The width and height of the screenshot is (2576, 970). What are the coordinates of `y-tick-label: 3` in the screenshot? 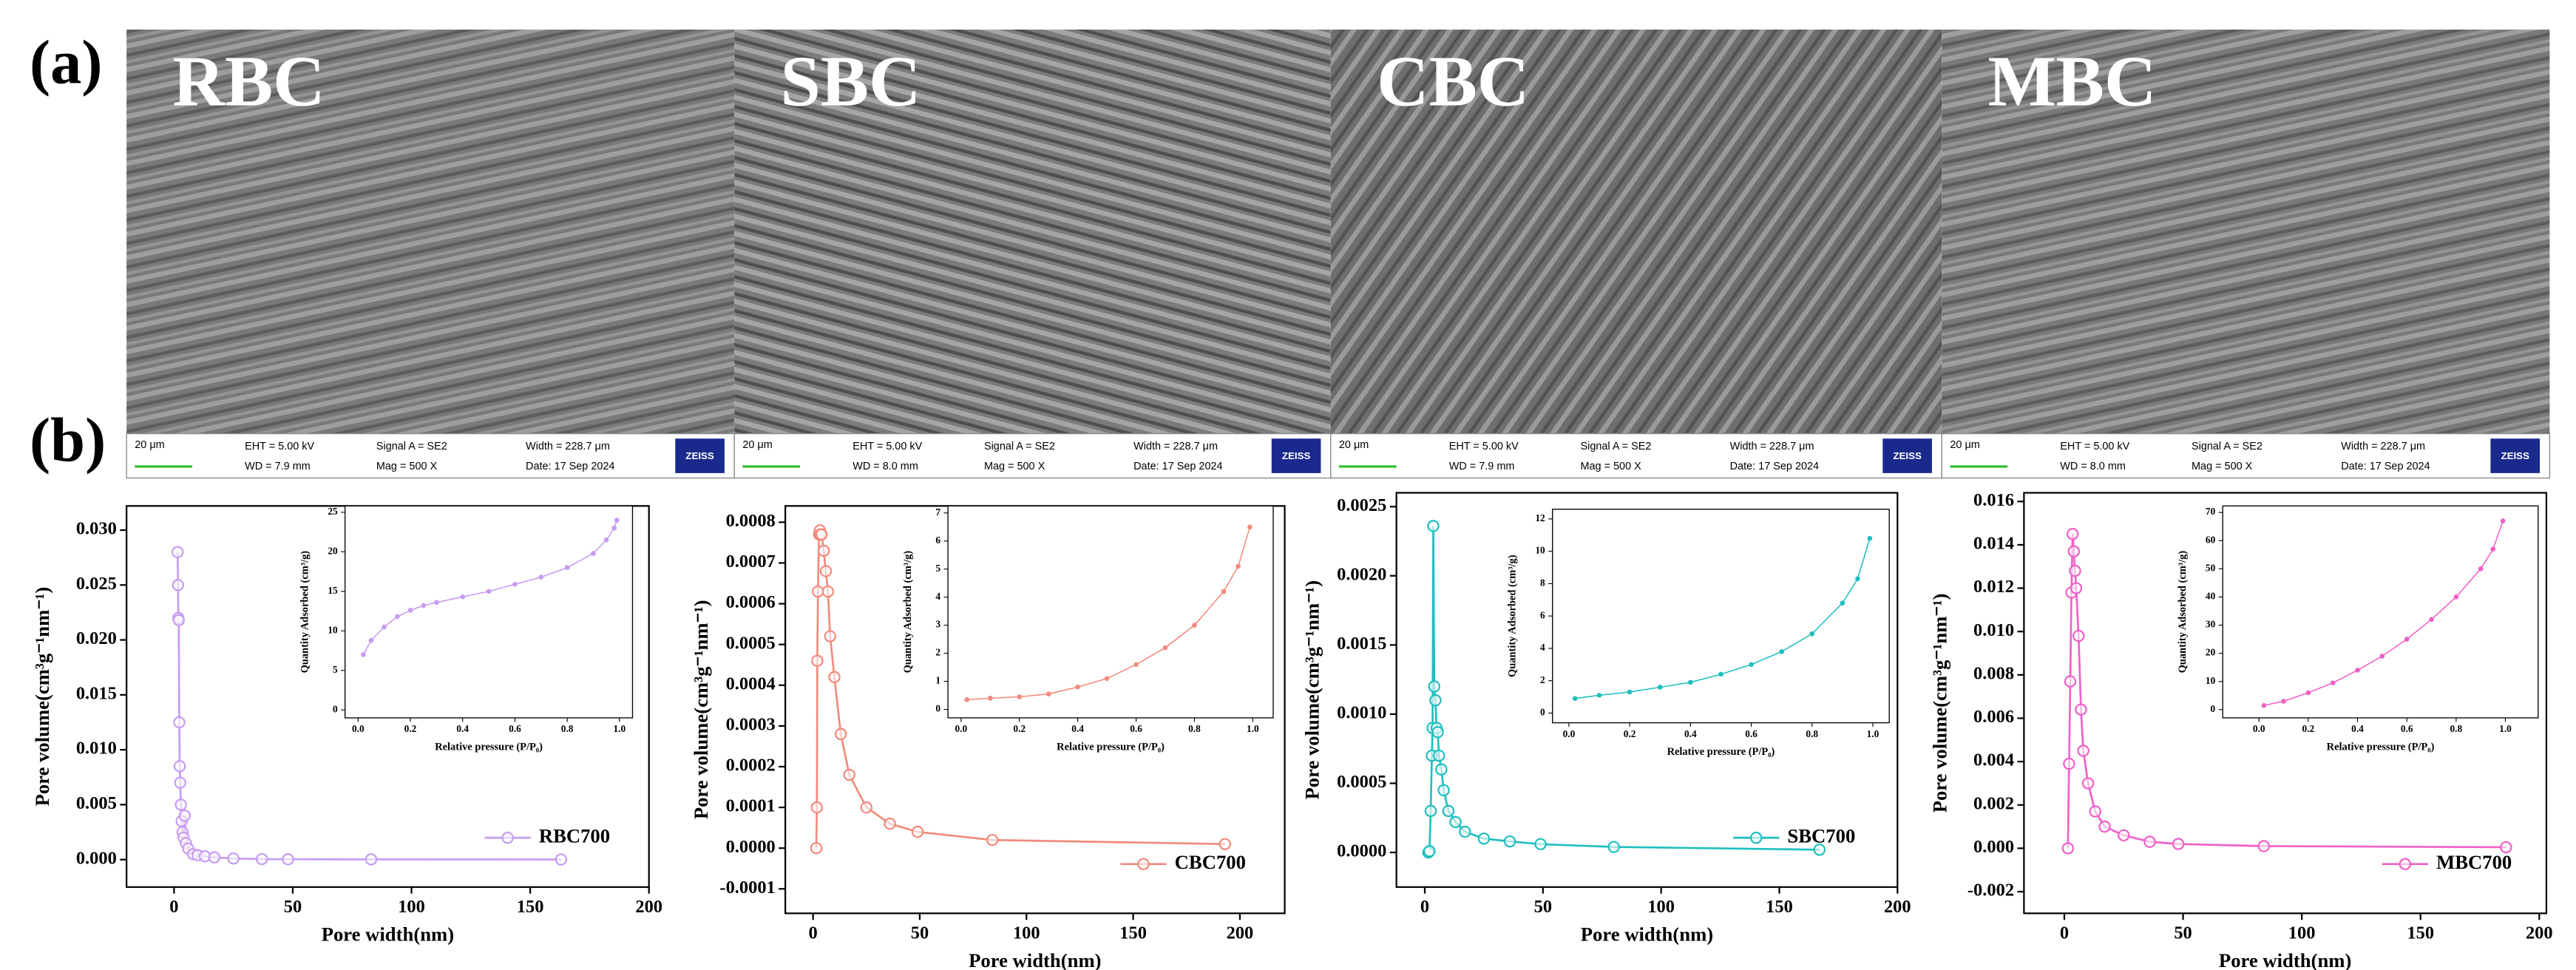 It's located at (937, 625).